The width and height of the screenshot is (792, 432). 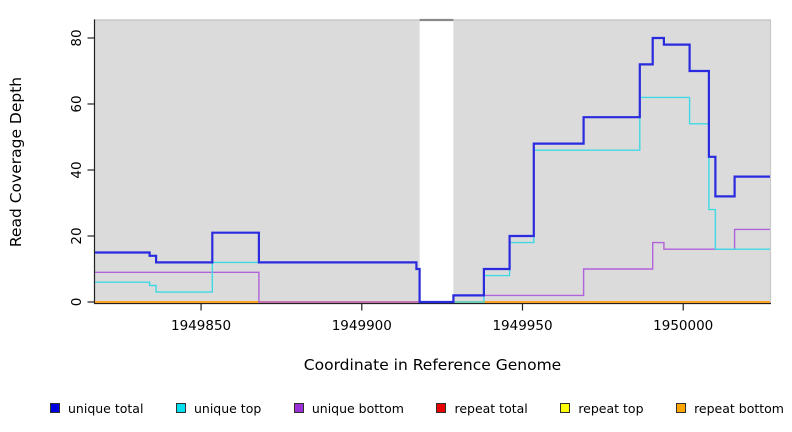 What do you see at coordinates (436, 161) in the screenshot?
I see `missing-data-band` at bounding box center [436, 161].